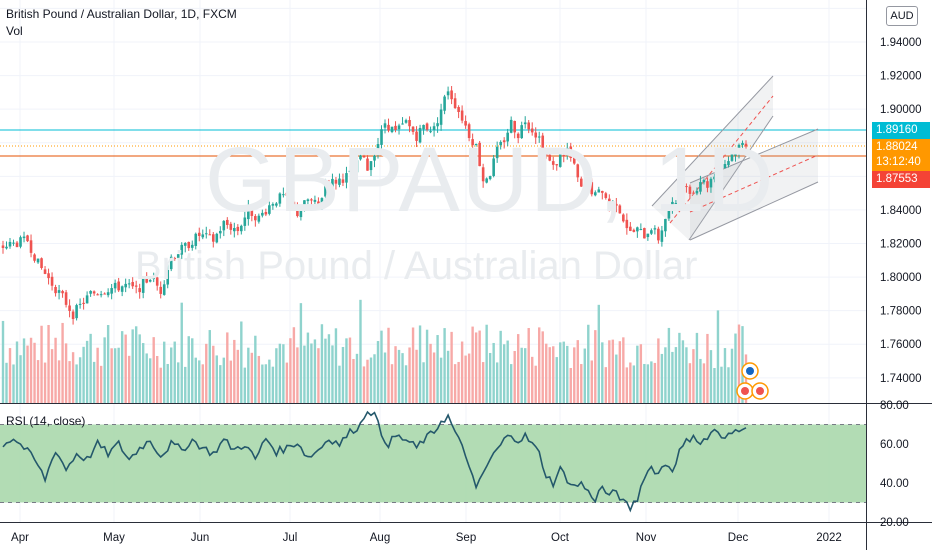 This screenshot has width=932, height=555. Describe the element at coordinates (902, 16) in the screenshot. I see `currency-badge: AUD` at that location.